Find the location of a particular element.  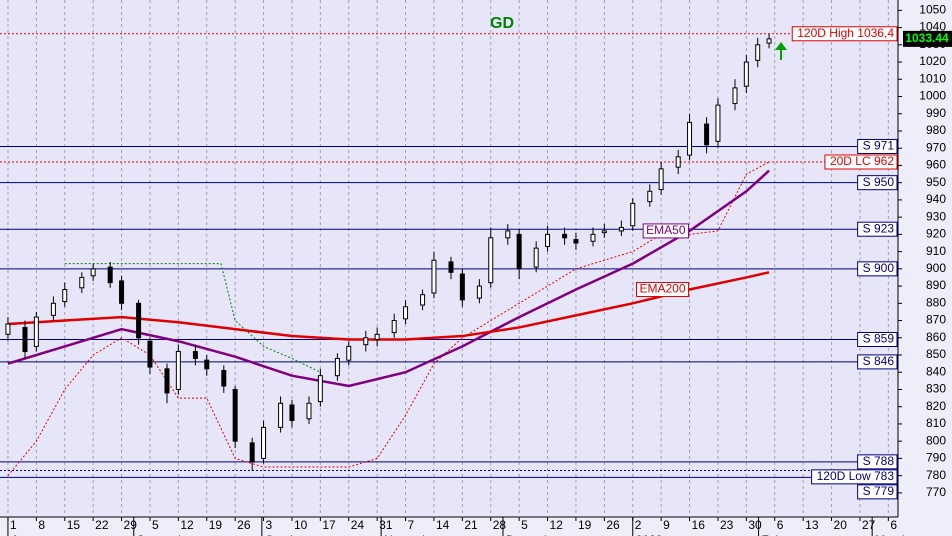

x-tick-label: 20 is located at coordinates (841, 525).